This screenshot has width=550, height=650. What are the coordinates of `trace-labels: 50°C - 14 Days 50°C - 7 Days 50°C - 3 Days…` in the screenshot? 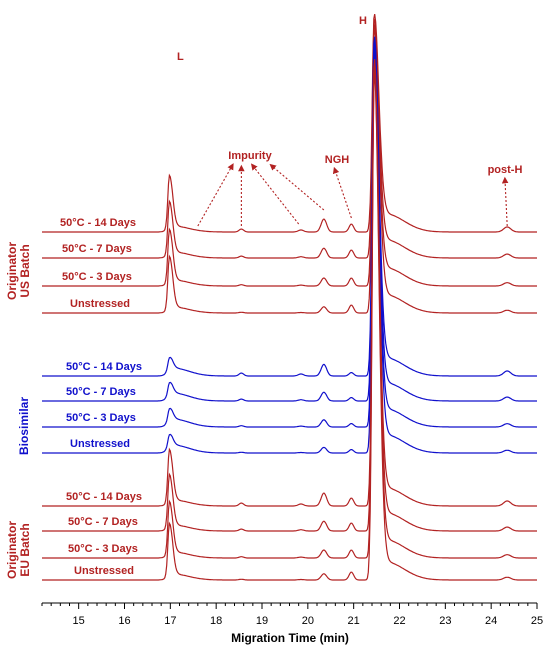 It's located at (73, 398).